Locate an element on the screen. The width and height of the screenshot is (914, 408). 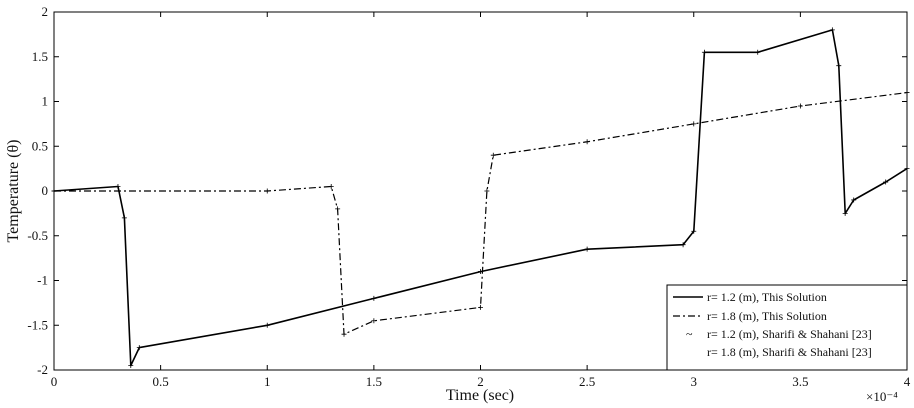
y-tick-label: 1.5 is located at coordinates (40, 56).